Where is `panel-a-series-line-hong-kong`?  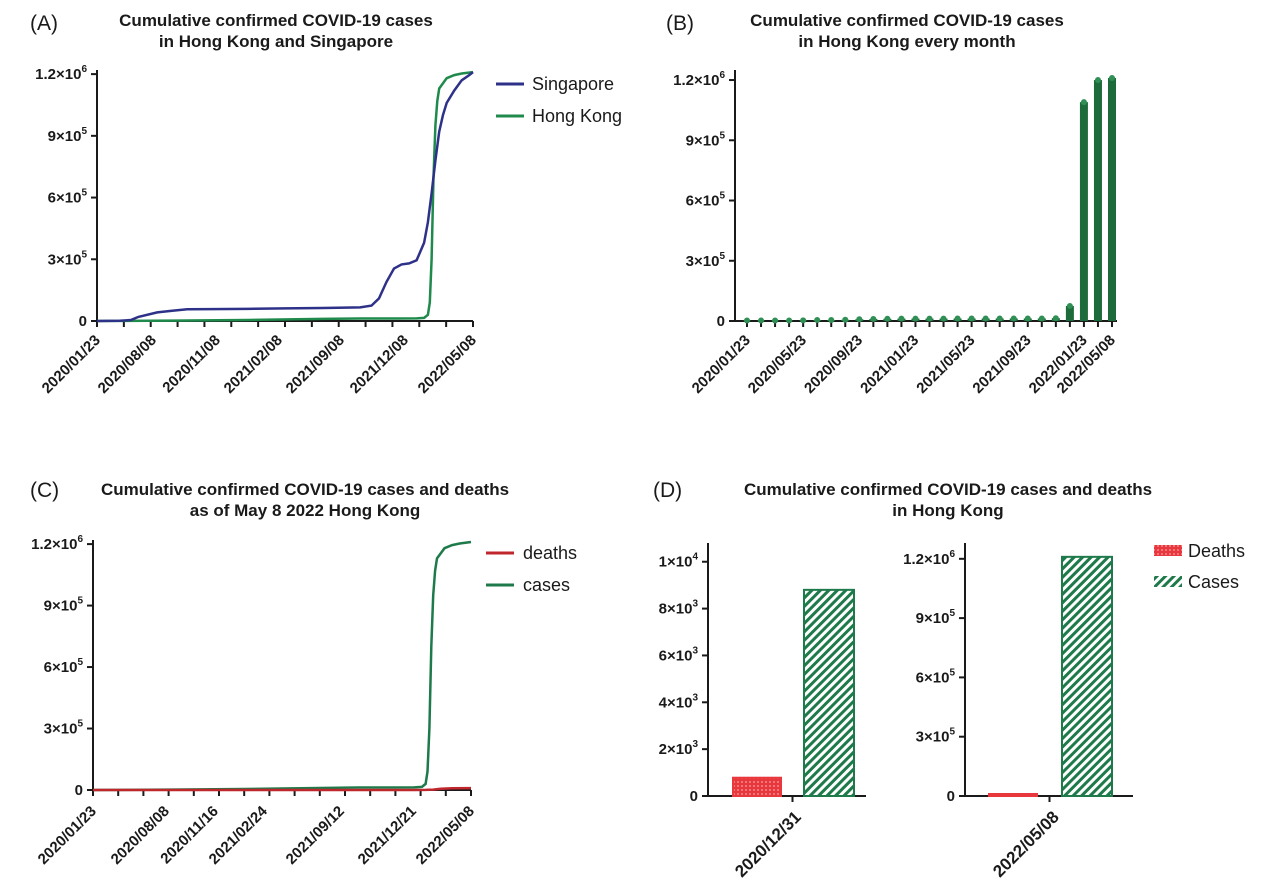 panel-a-series-line-hong-kong is located at coordinates (285, 196).